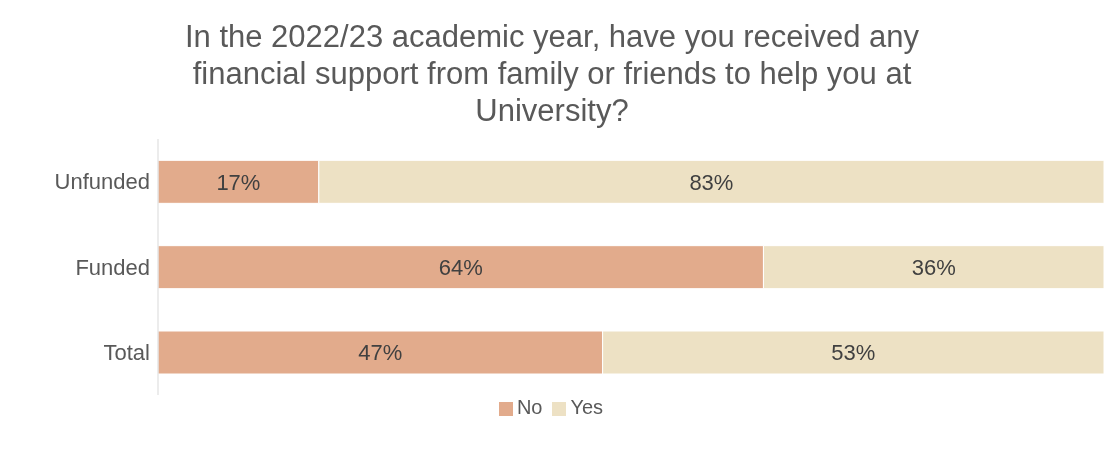 The width and height of the screenshot is (1104, 466). Describe the element at coordinates (126, 353) in the screenshot. I see `y-tick-label: Total` at that location.